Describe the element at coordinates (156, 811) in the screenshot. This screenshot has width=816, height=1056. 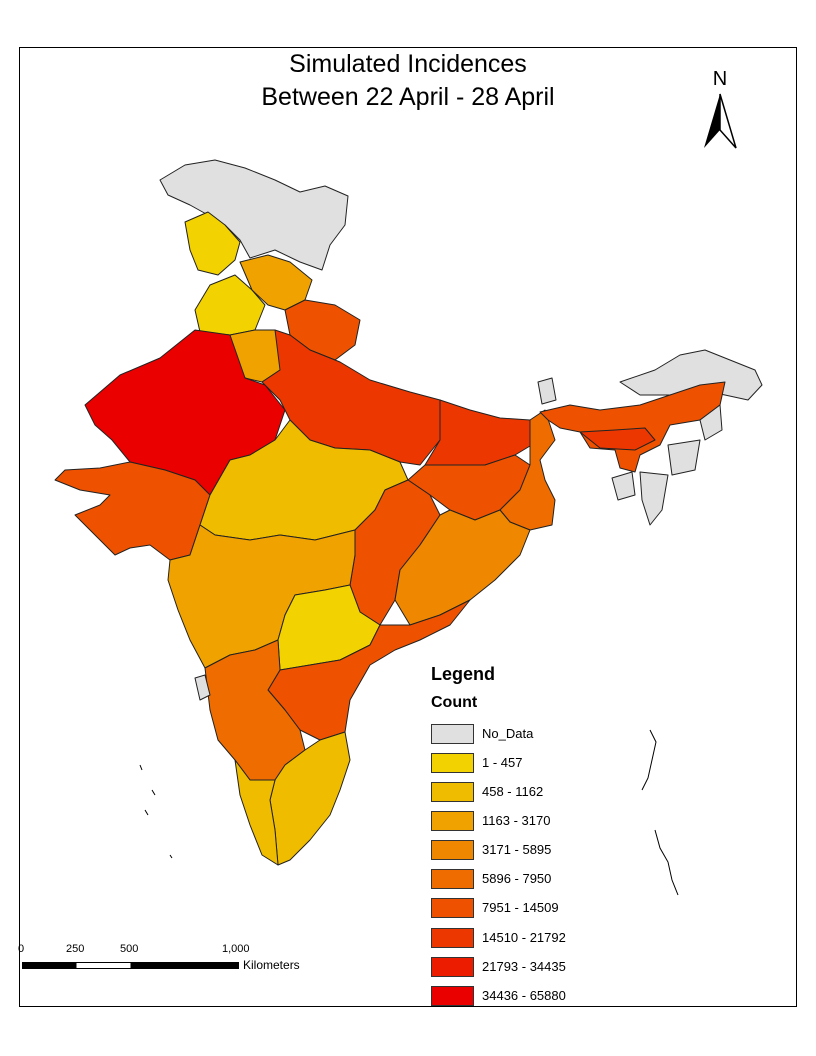
I see `lakshadweep-islands` at that location.